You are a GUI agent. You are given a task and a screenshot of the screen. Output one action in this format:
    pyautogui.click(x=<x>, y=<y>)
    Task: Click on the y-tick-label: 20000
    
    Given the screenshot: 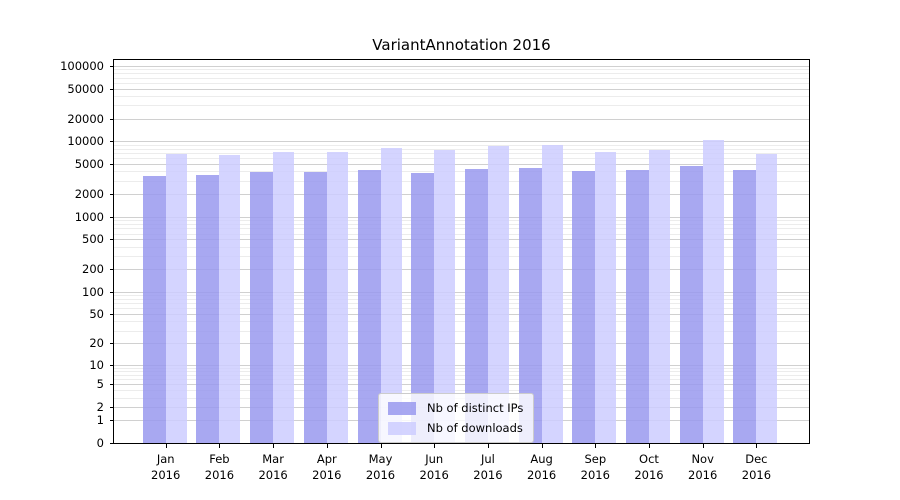 What is the action you would take?
    pyautogui.click(x=85, y=118)
    